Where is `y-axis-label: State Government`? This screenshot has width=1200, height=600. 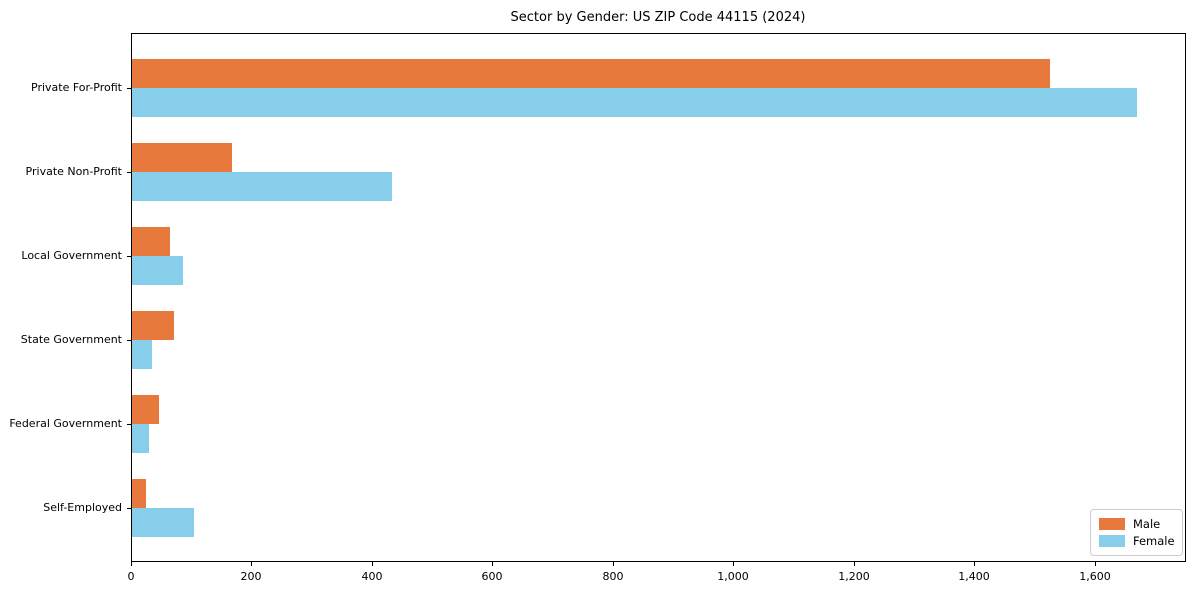
y-axis-label: State Government is located at coordinates (71, 339).